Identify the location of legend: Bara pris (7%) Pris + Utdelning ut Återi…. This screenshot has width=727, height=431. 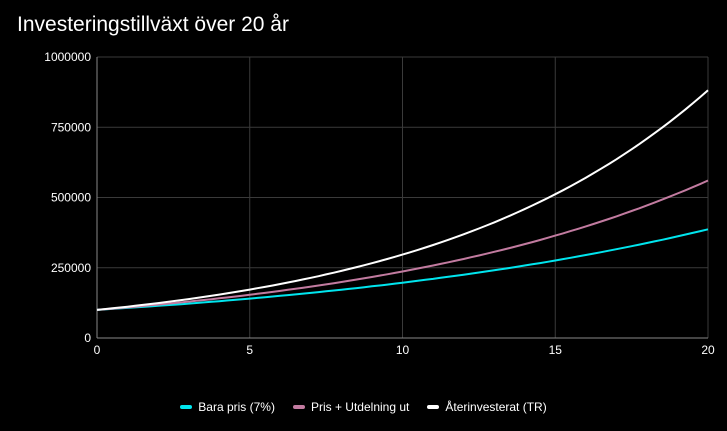
(363, 407).